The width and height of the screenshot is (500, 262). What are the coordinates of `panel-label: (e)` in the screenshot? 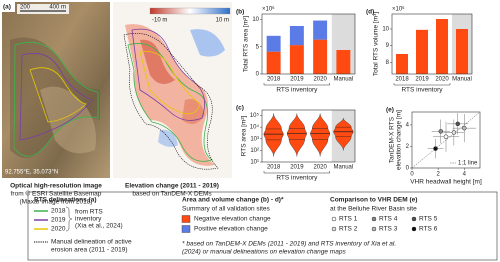 It's located at (390, 110).